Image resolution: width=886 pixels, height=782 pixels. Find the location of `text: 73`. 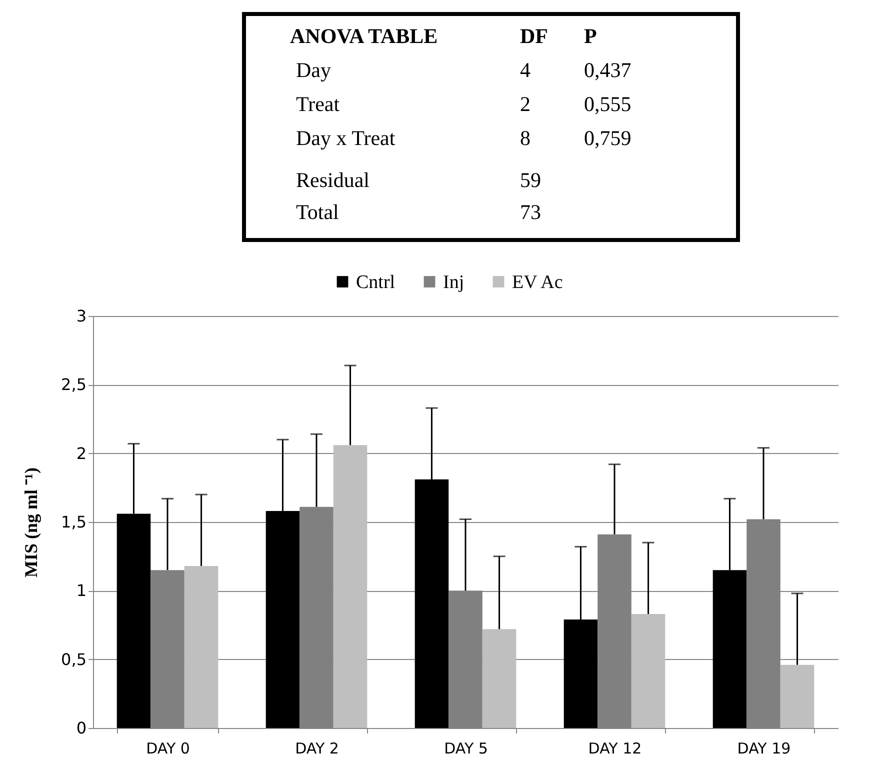

text: 73 is located at coordinates (530, 212).